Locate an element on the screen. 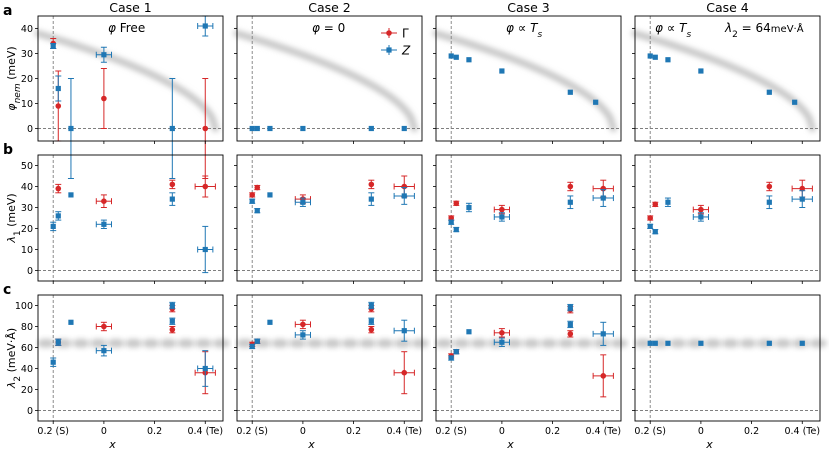  x-tick-label: 0.2 (S) is located at coordinates (252, 431).